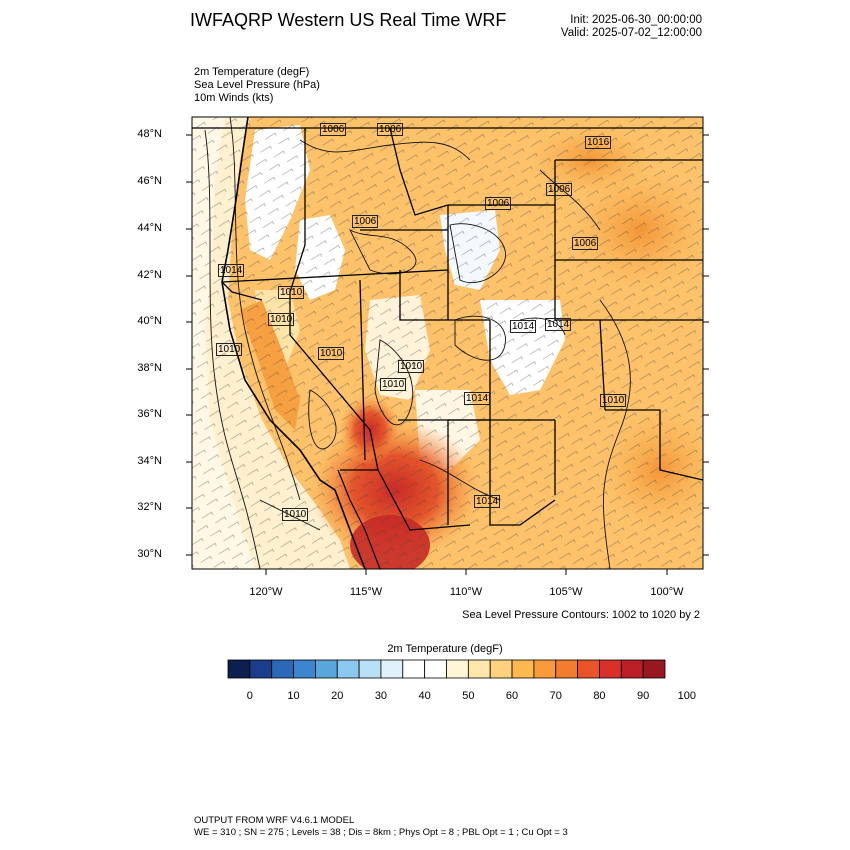 The image size is (850, 850). I want to click on pressure-label: 1016, so click(598, 142).